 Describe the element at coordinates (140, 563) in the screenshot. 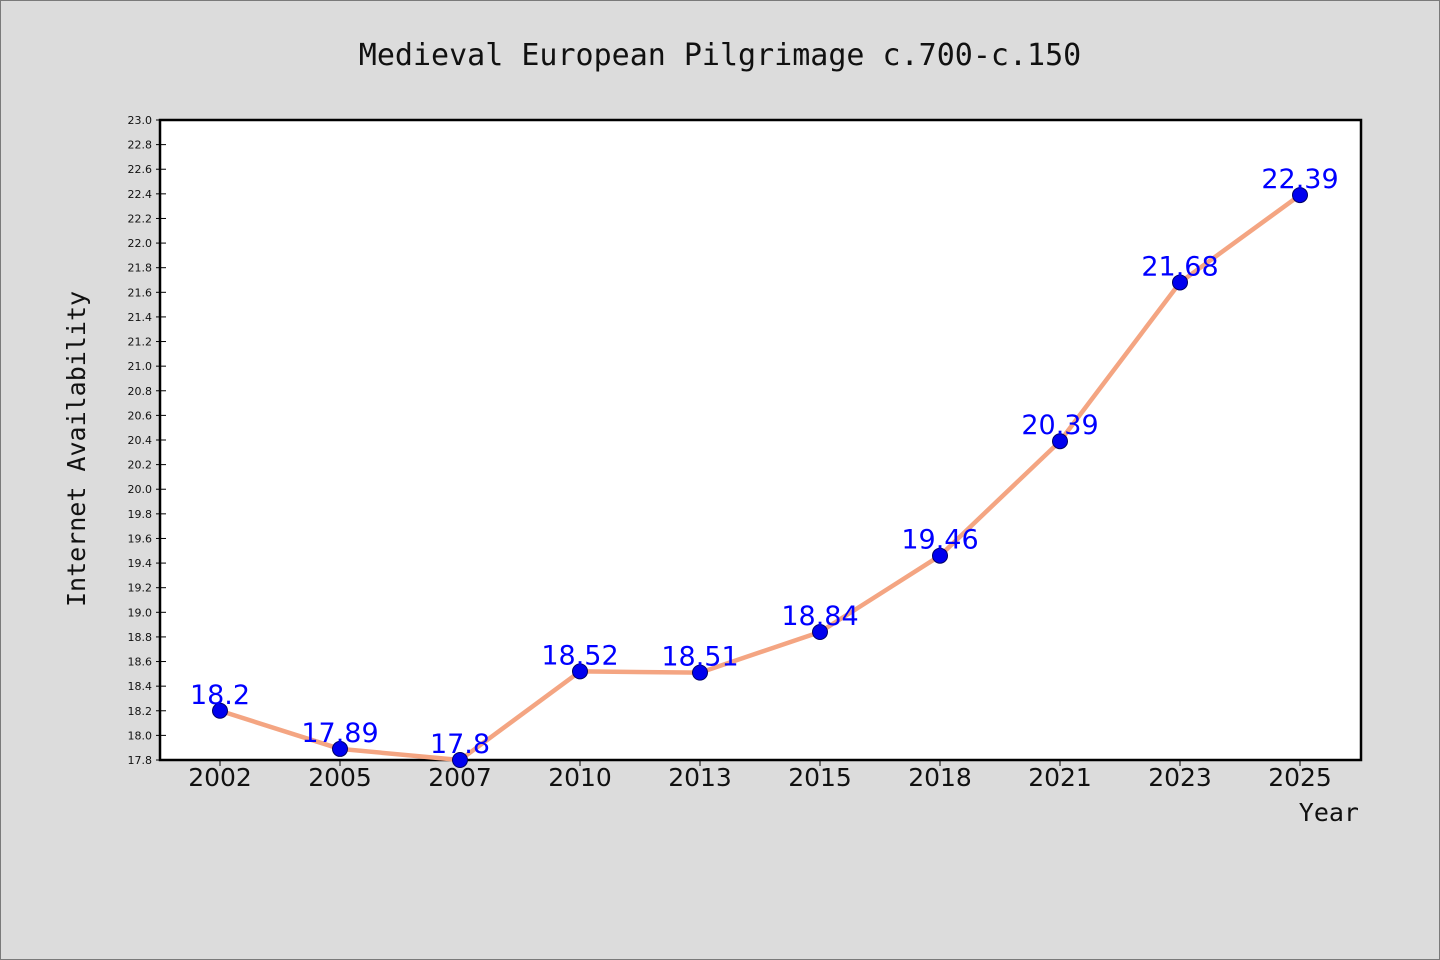

I see `y-tick-label: 19.4` at that location.